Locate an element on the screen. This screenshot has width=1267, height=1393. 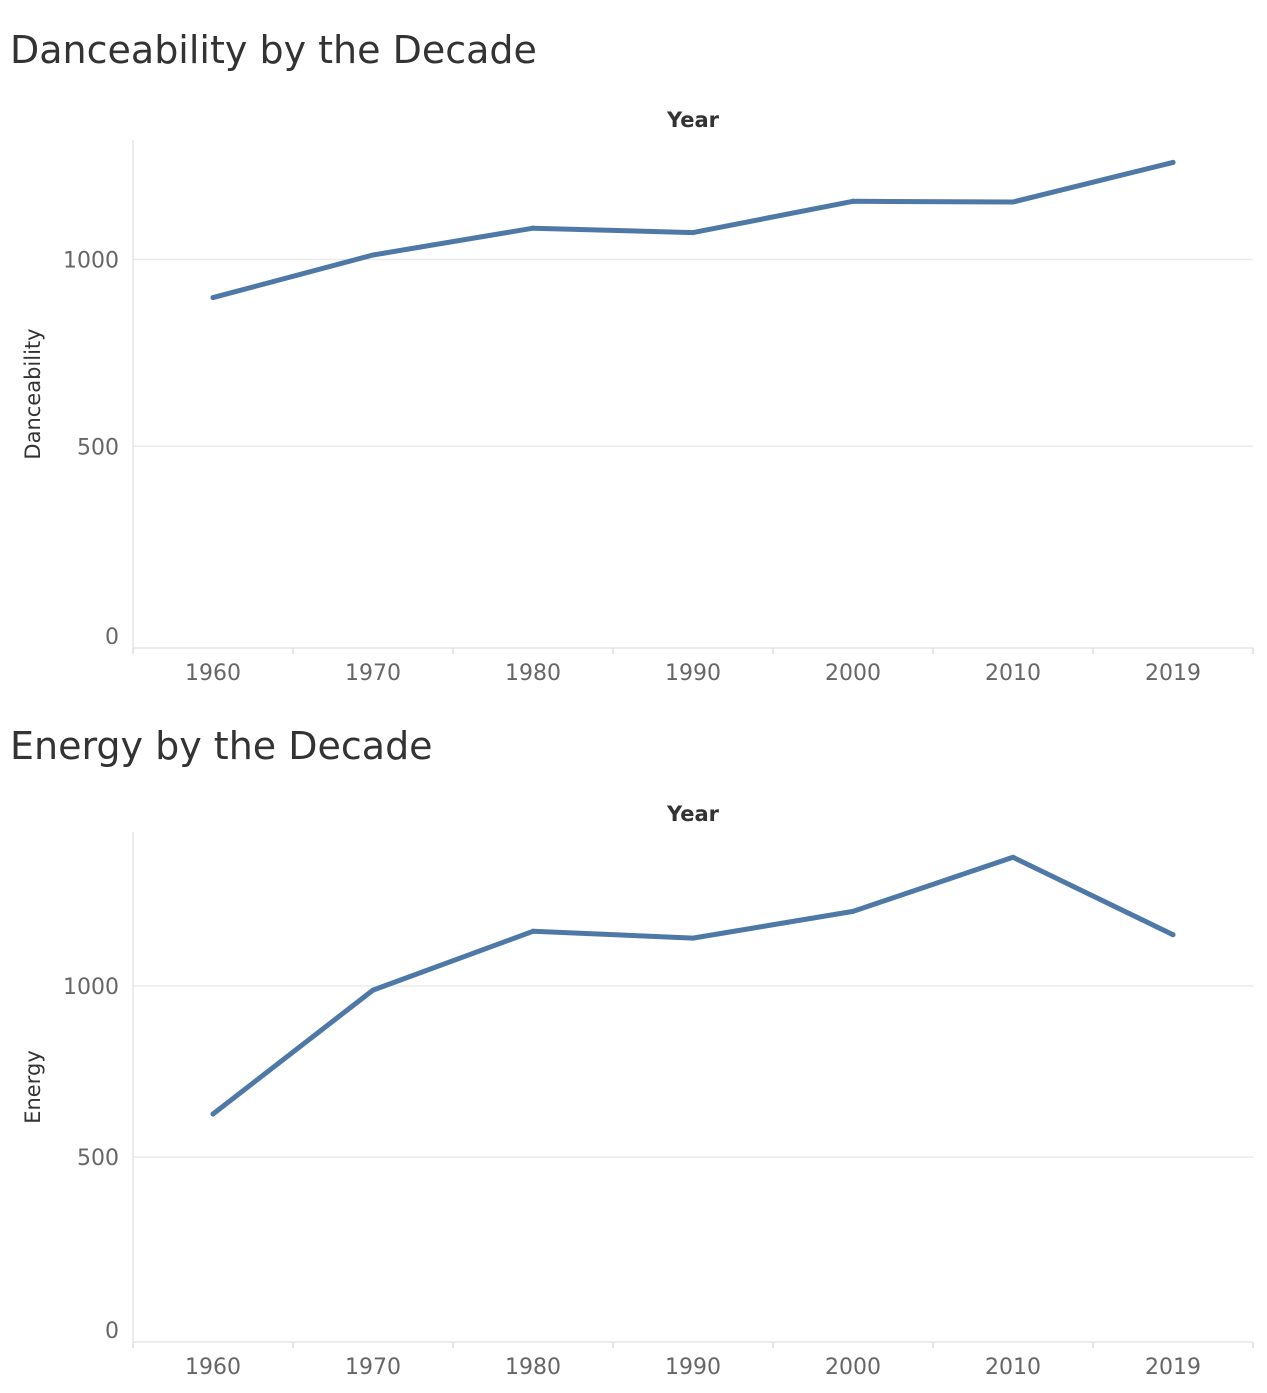
chart-title: Energy by the Decade is located at coordinates (221, 746).